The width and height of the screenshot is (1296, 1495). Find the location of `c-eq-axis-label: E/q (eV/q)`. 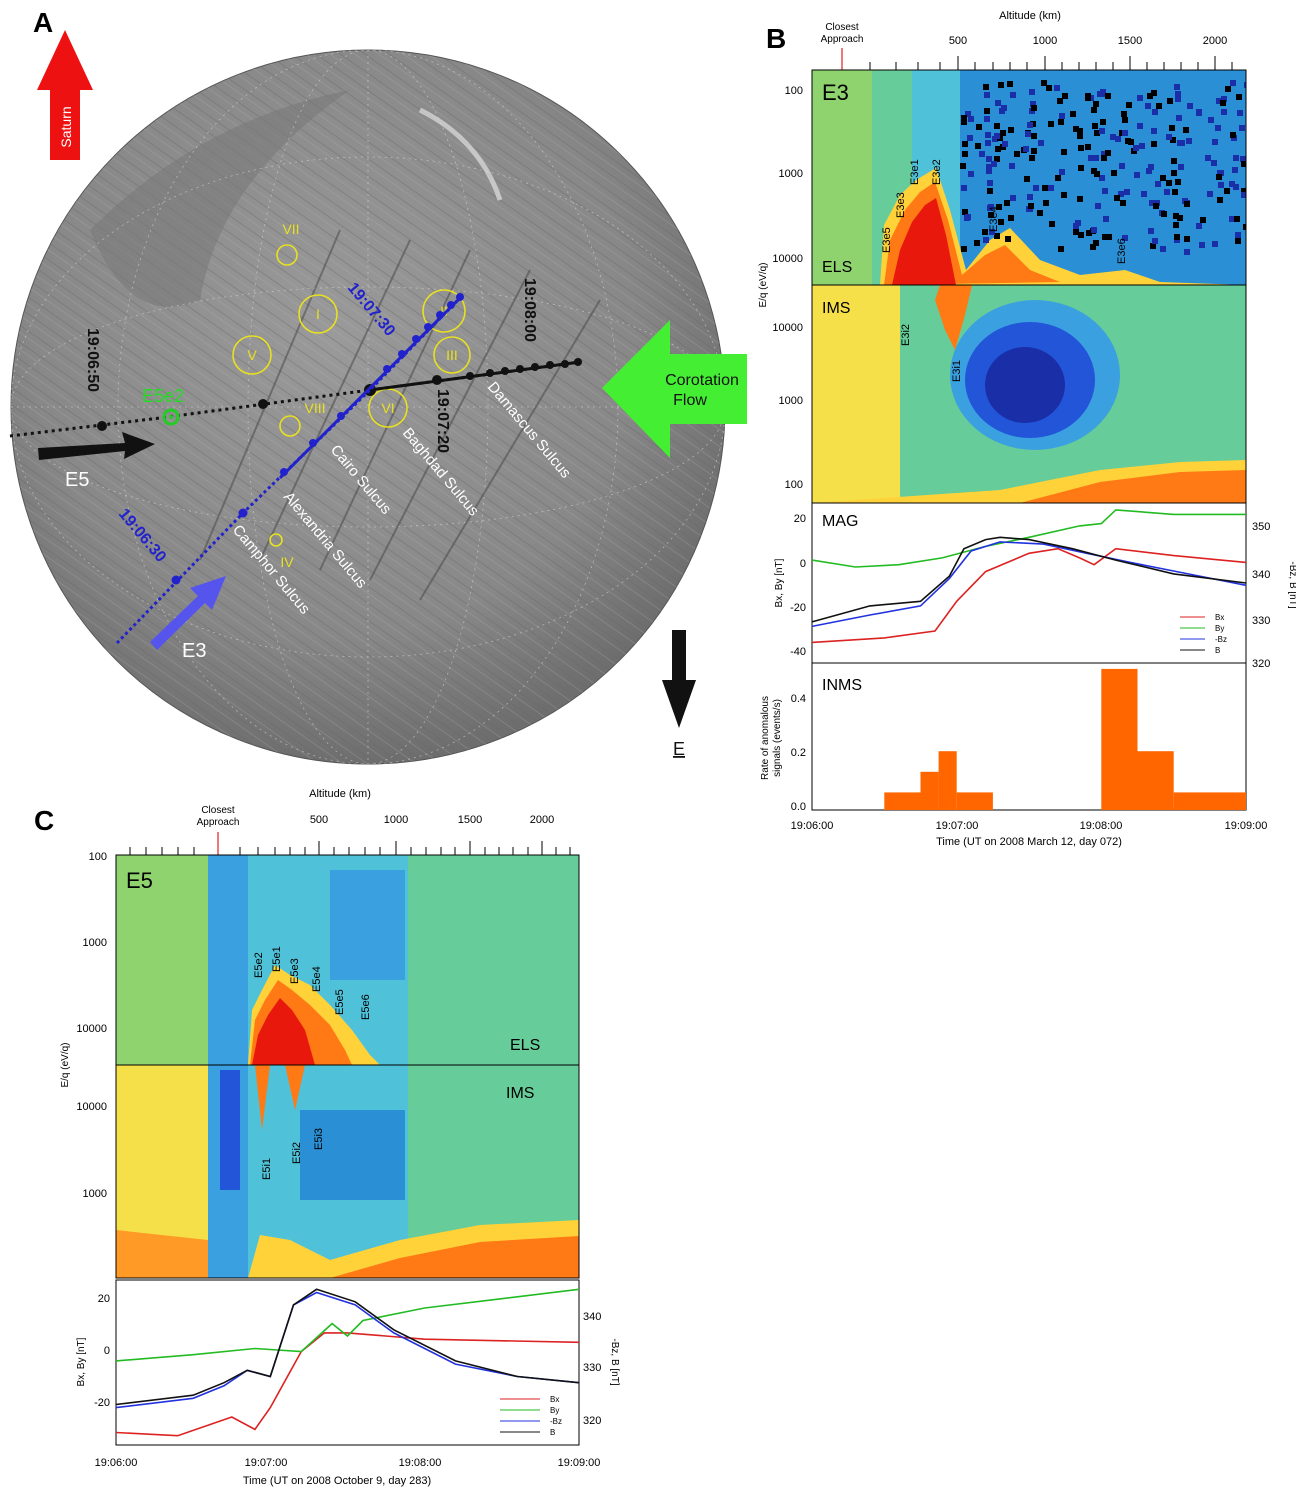

c-eq-axis-label: E/q (eV/q) is located at coordinates (65, 1064).